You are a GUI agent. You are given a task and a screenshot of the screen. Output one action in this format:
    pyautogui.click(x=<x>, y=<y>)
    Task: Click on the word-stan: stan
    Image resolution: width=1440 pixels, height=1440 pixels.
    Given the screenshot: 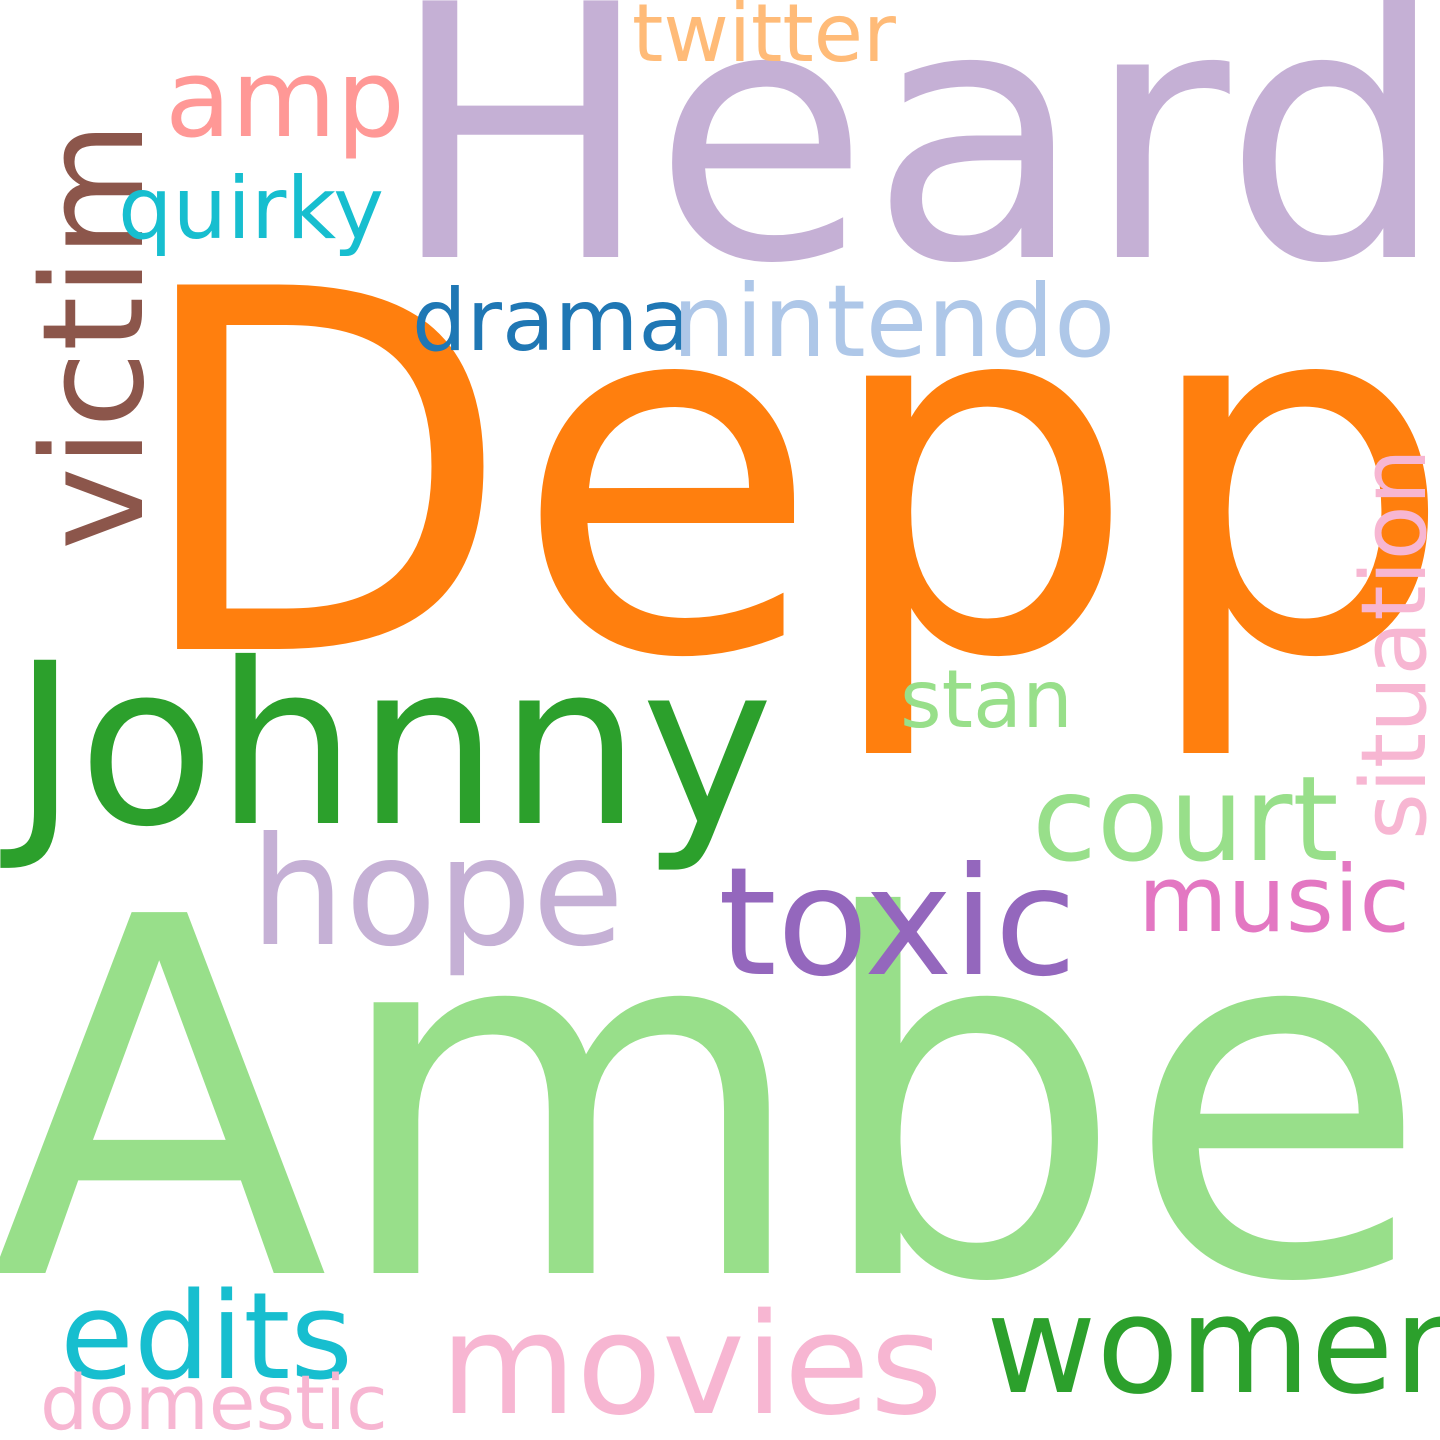 What is the action you would take?
    pyautogui.click(x=986, y=699)
    